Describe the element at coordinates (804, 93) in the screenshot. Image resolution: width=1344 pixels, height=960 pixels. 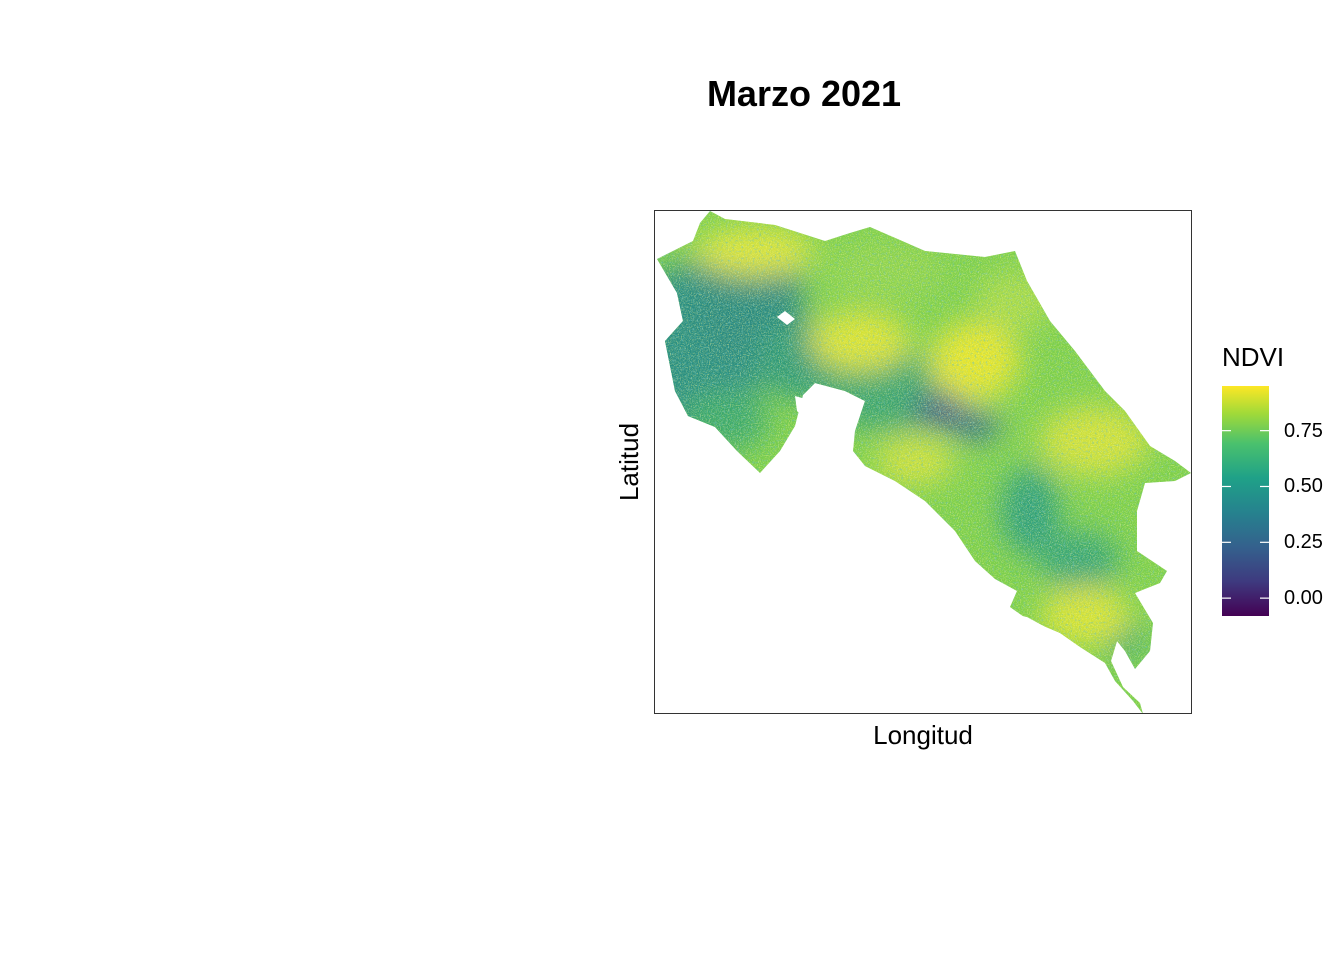
I see `plot-title: Marzo 2021` at that location.